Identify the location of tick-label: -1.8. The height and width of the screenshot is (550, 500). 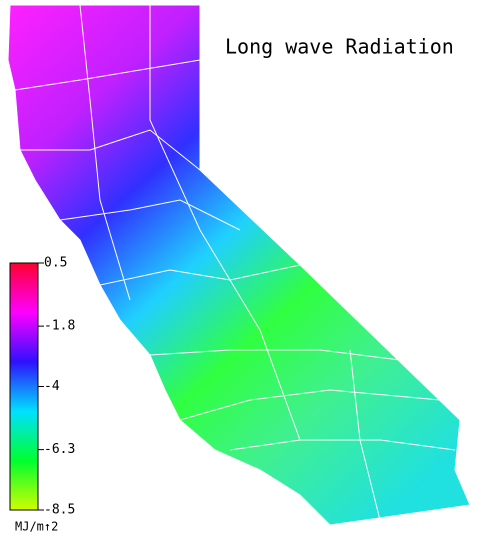
(59, 326).